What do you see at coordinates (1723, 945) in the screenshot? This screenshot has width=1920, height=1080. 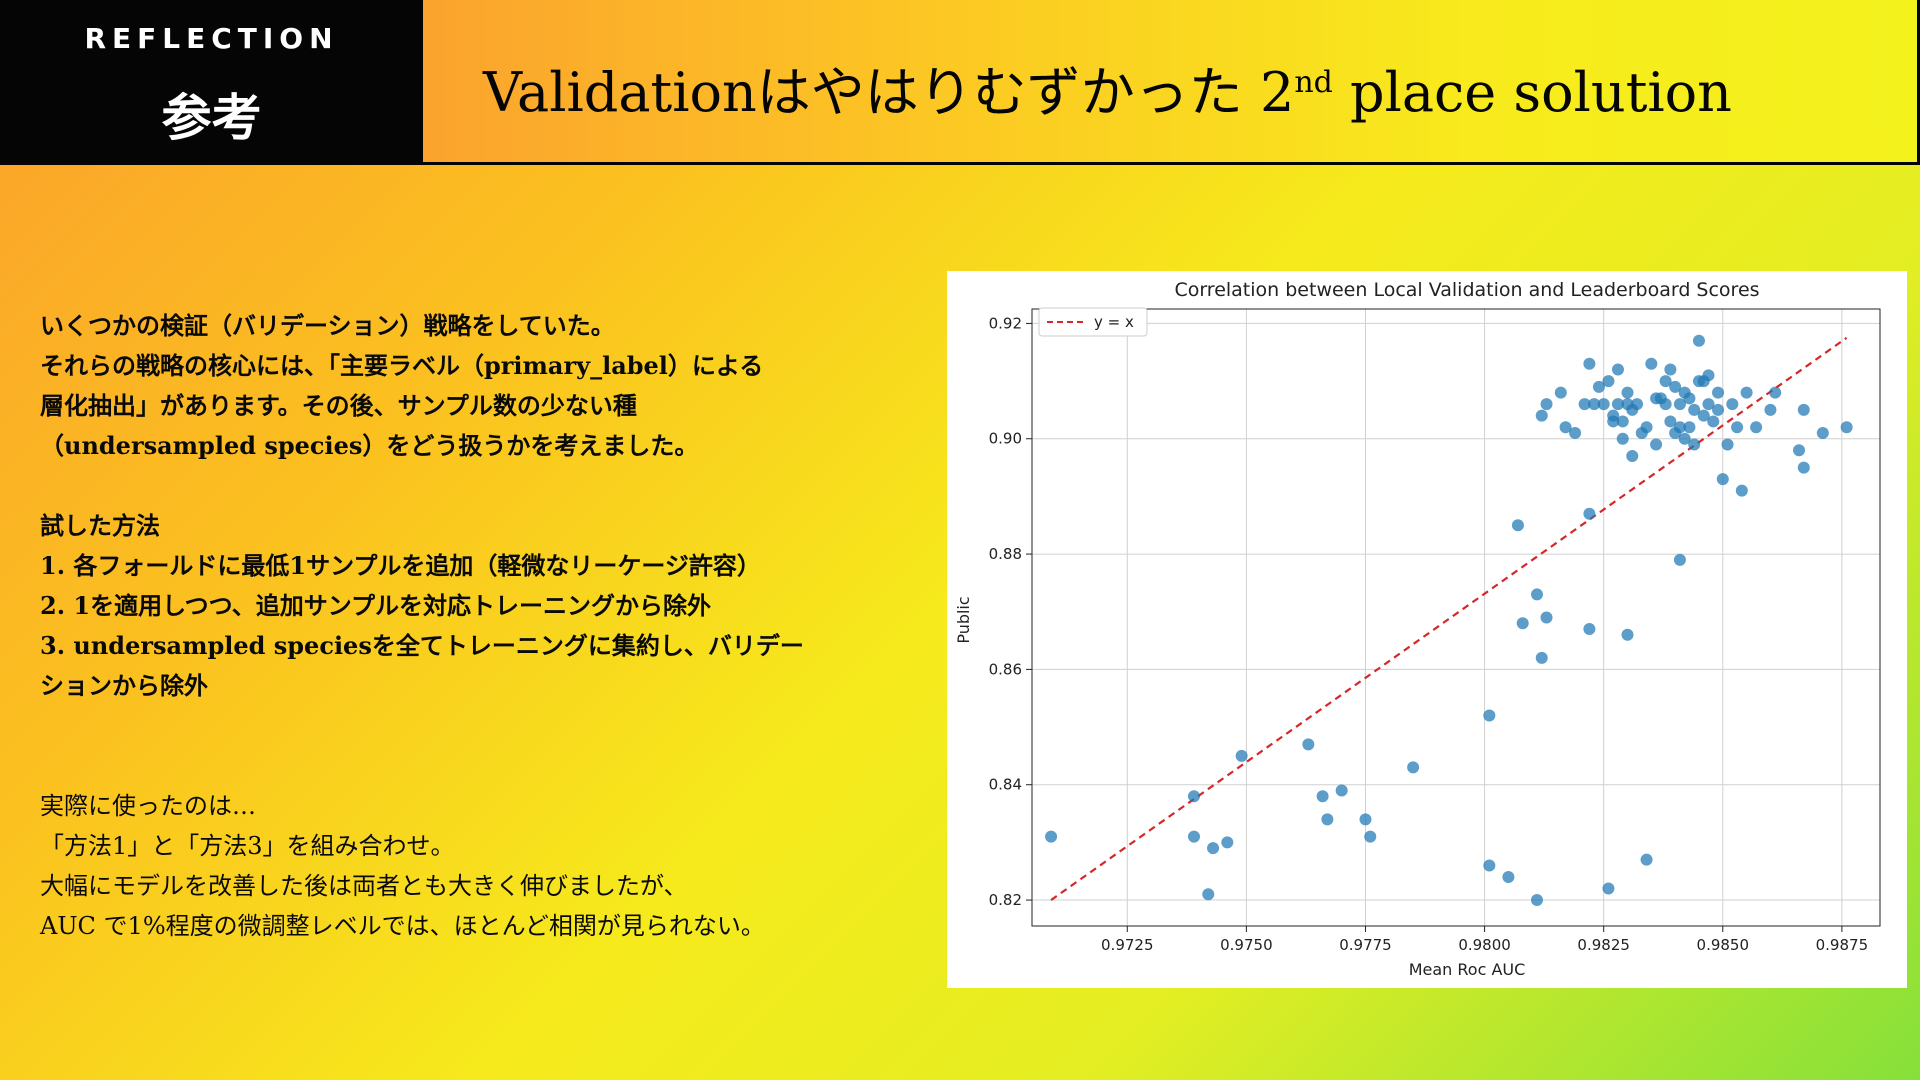 I see `x-tick-label: 0.9850` at bounding box center [1723, 945].